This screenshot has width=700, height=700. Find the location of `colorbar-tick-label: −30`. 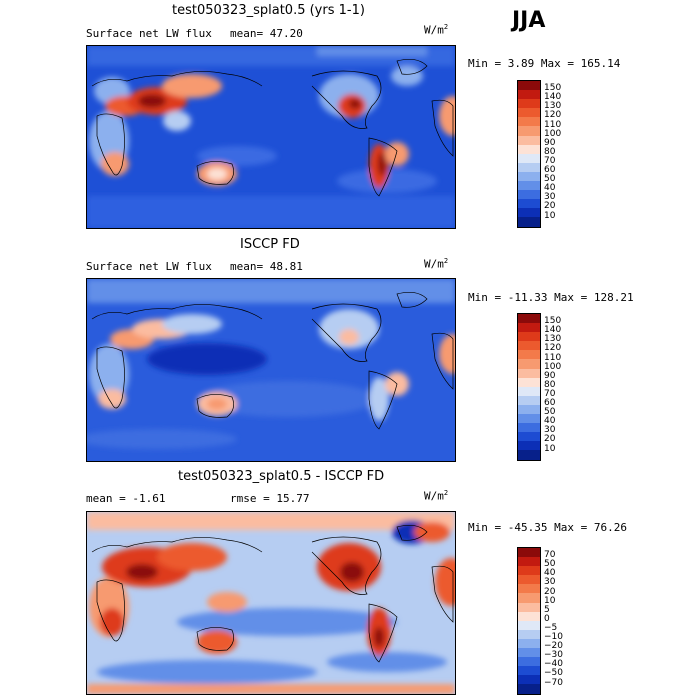

colorbar-tick-label: −30 is located at coordinates (553, 655).